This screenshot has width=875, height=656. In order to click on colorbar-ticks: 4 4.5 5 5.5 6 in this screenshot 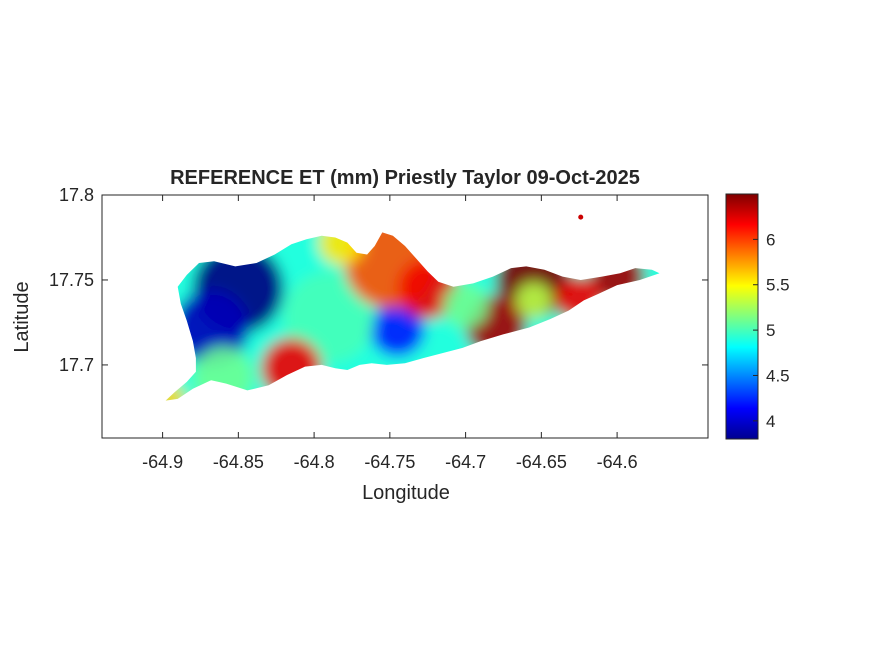, I will do `click(771, 330)`.